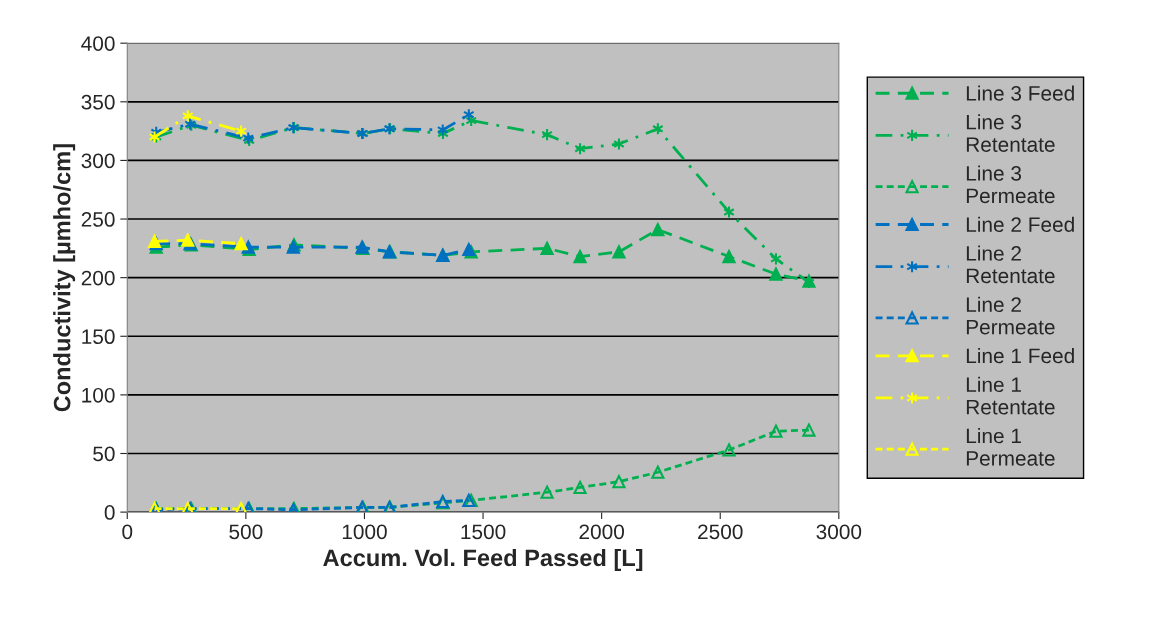  What do you see at coordinates (1010, 315) in the screenshot?
I see `legend-label: Line 2 Permeate` at bounding box center [1010, 315].